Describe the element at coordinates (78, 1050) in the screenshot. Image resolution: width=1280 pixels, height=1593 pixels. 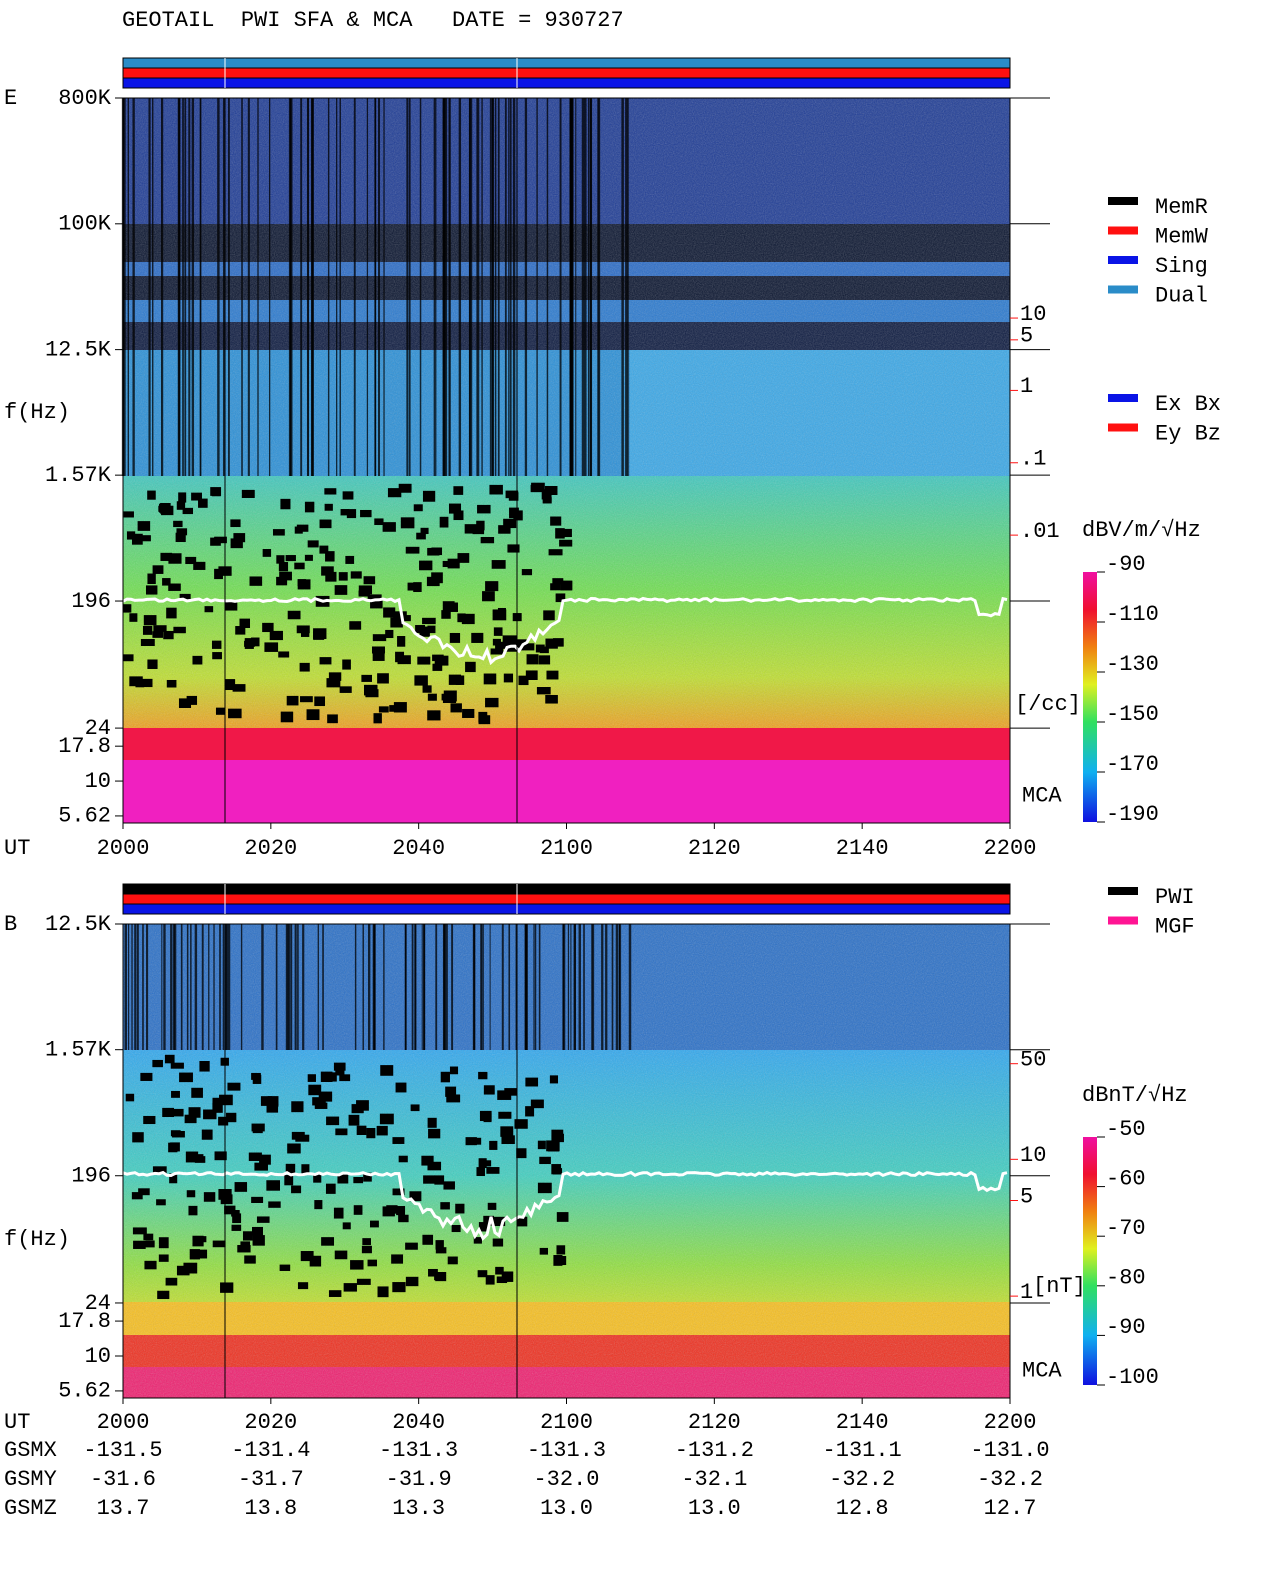
I see `y-tick-label: 1.57K` at that location.